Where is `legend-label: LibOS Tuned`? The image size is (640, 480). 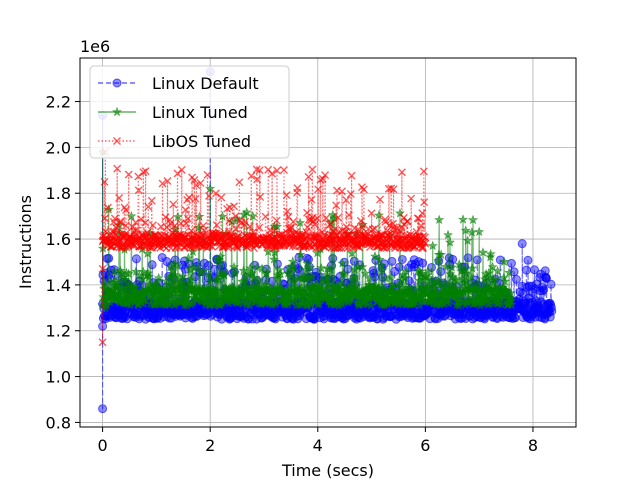 legend-label: LibOS Tuned is located at coordinates (201, 141).